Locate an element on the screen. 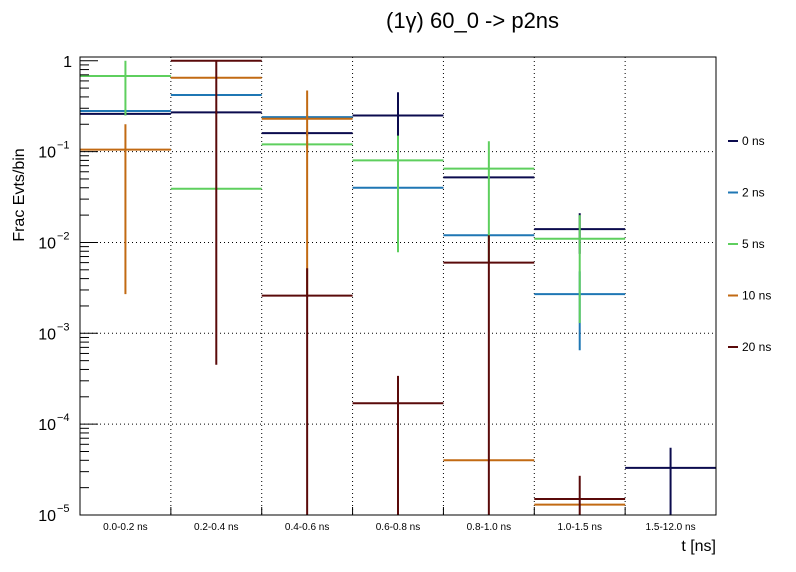  y-tick-label: 1 is located at coordinates (67, 62).